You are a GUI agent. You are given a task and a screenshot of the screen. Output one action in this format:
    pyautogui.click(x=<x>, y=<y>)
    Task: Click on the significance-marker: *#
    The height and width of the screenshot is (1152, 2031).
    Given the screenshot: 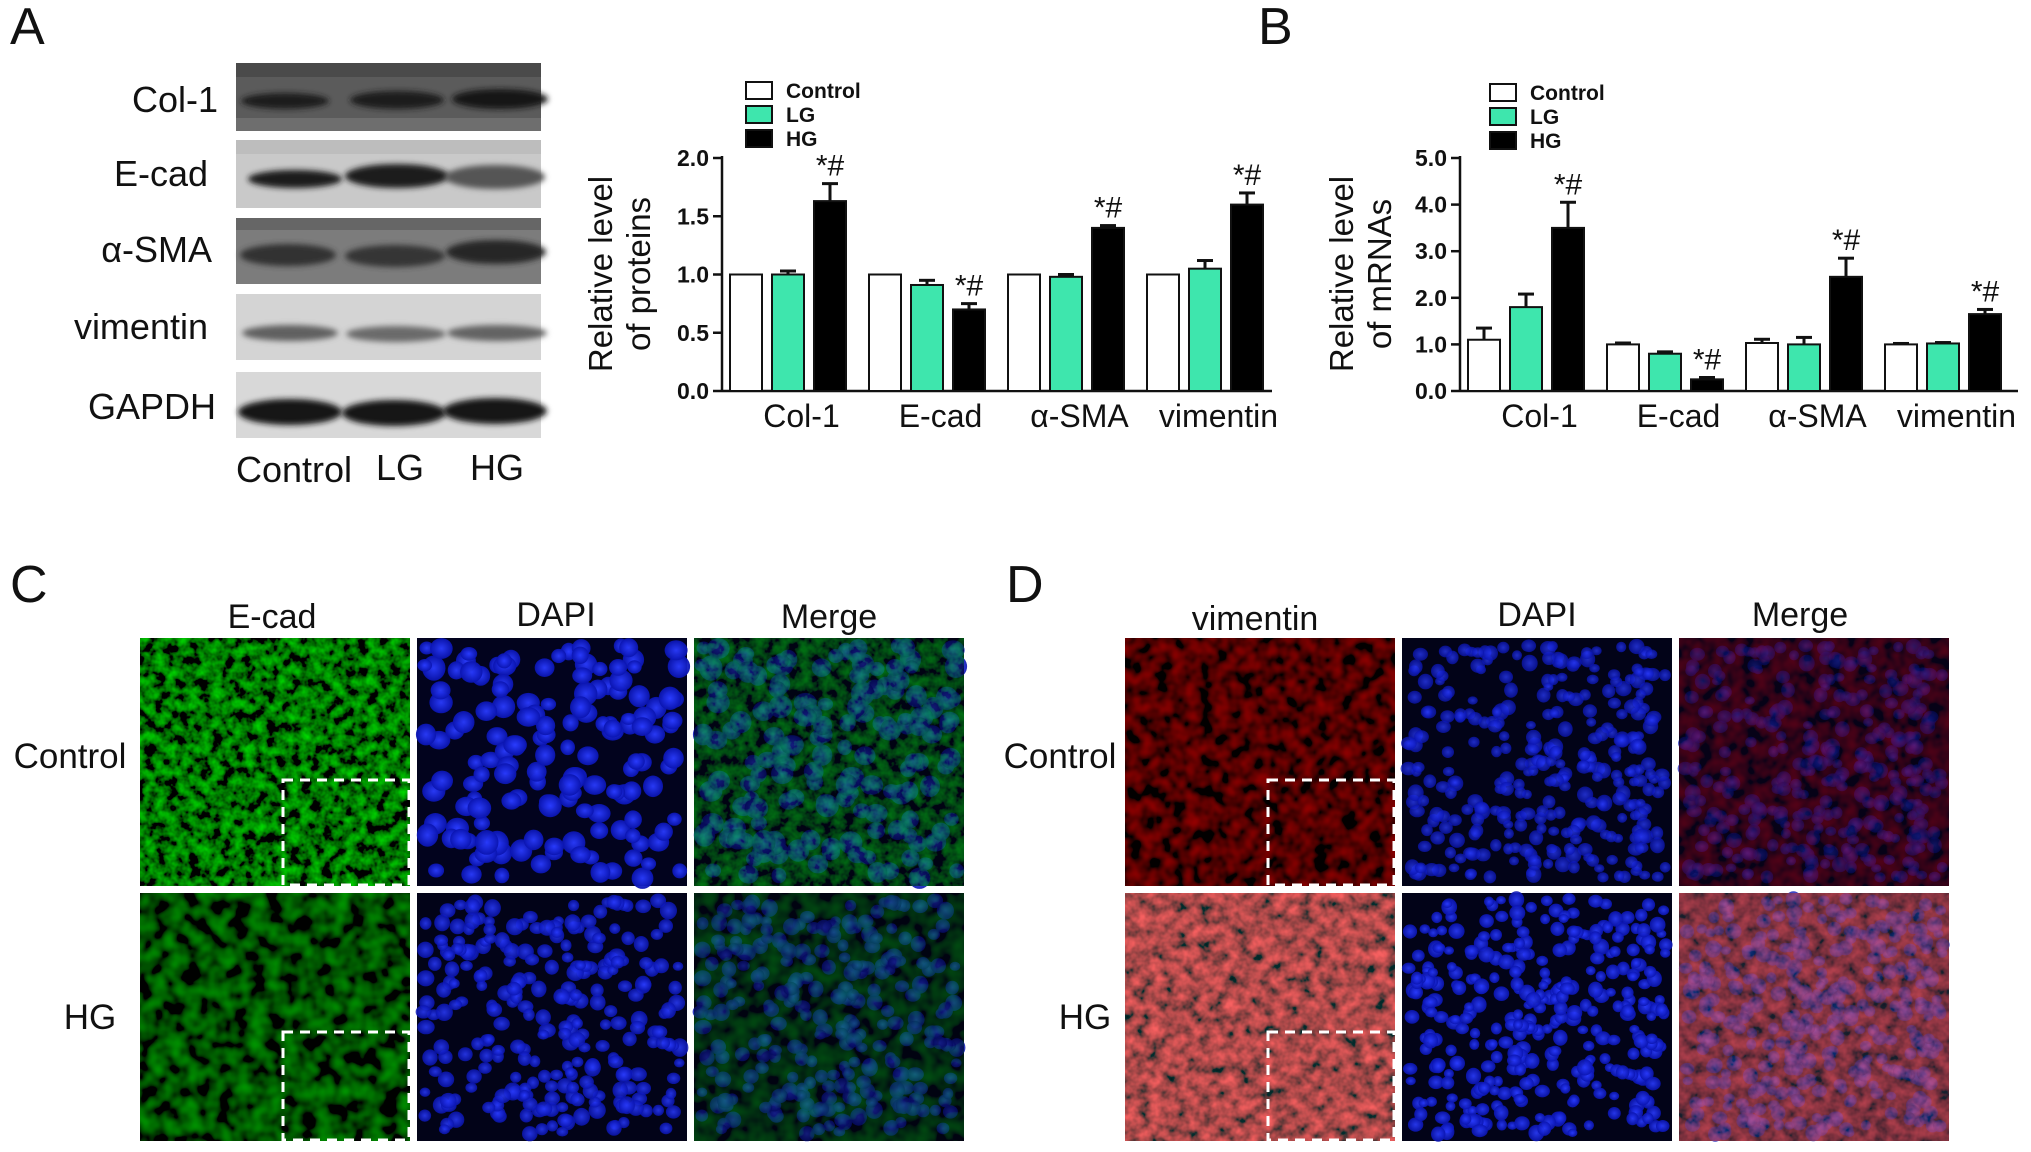 What is the action you would take?
    pyautogui.click(x=830, y=166)
    